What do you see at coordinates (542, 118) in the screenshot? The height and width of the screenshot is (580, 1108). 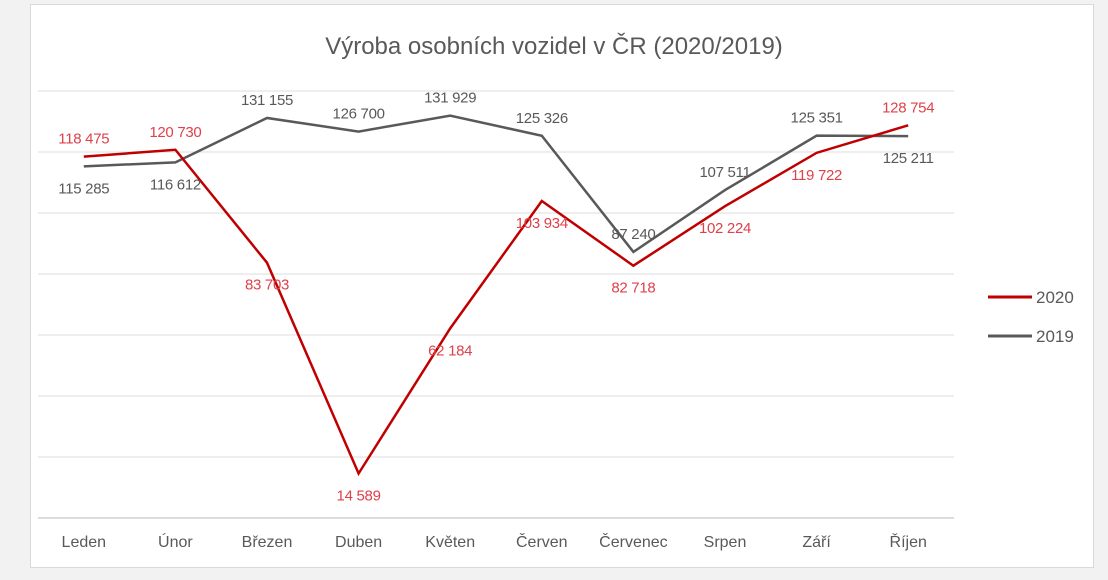 I see `data-label-2019: 125 326` at bounding box center [542, 118].